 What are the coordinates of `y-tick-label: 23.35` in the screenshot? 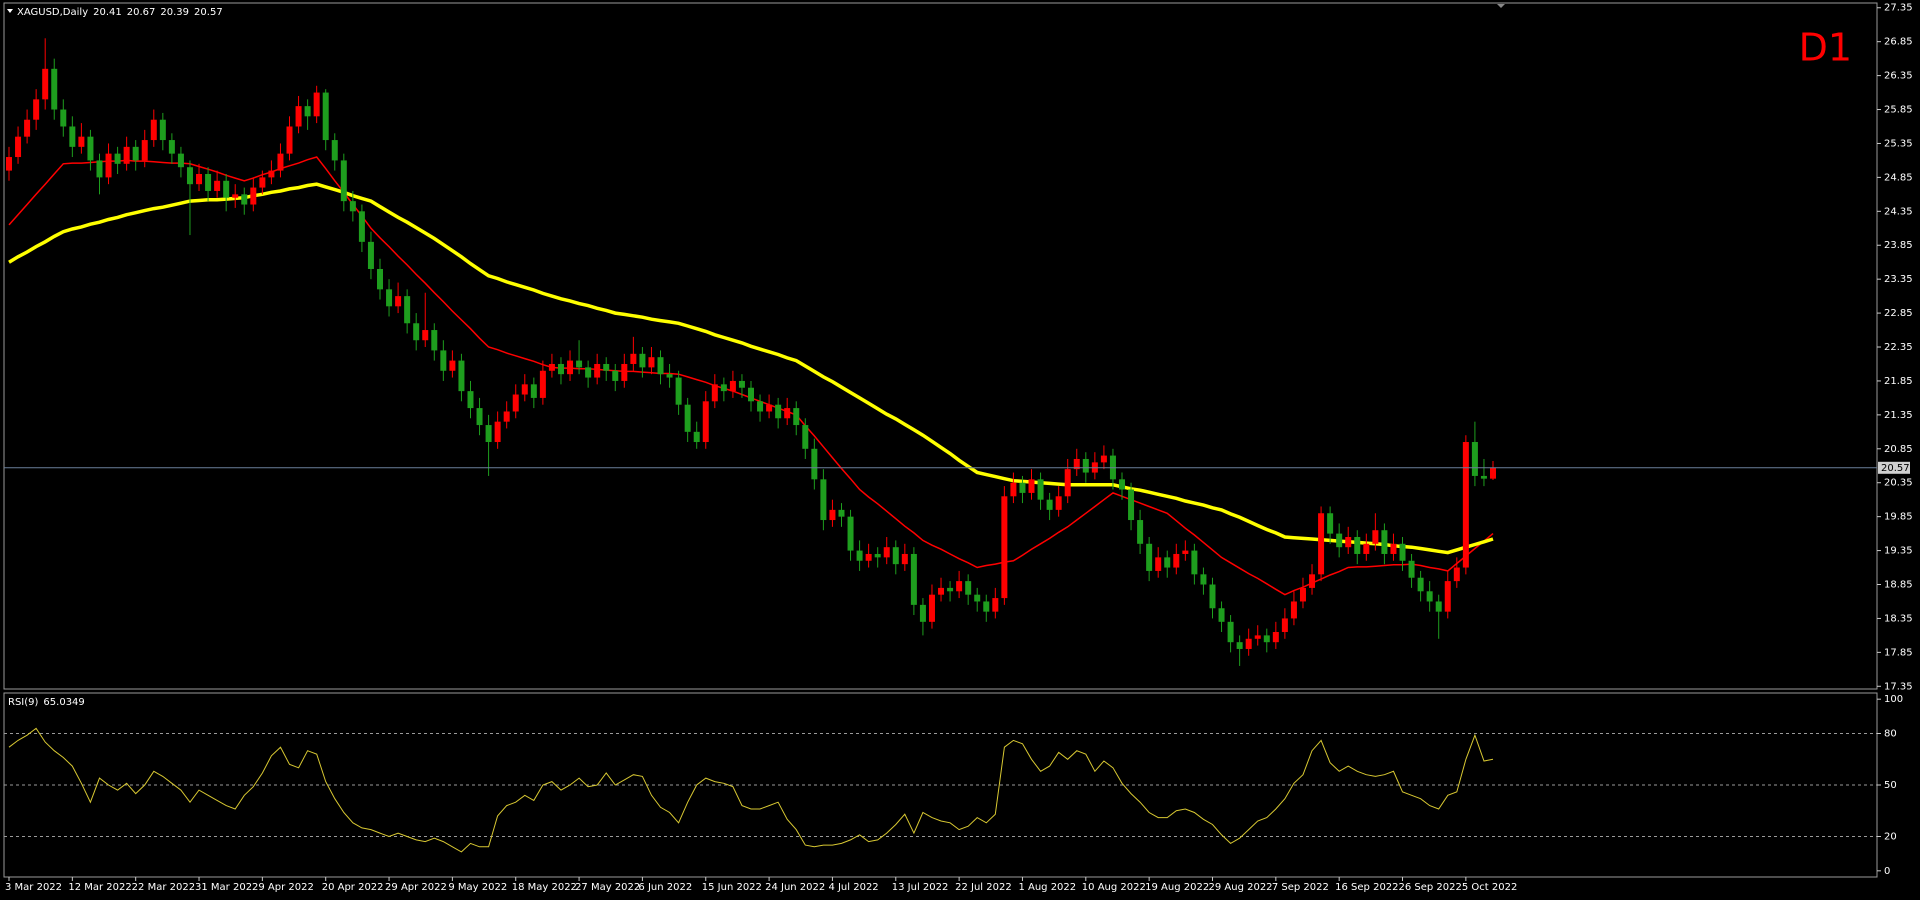 It's located at (1898, 279).